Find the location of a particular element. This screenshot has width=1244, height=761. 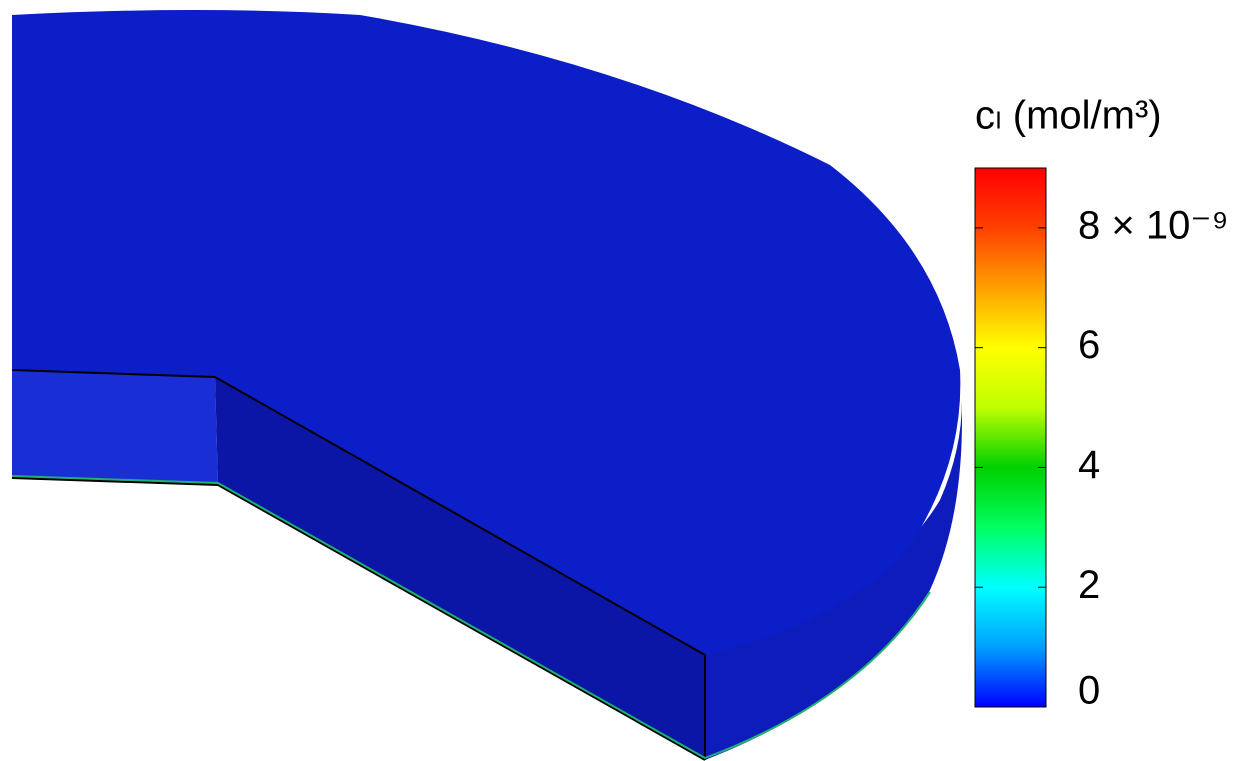

colorbar-title: cₗ (mol/m³) is located at coordinates (1068, 116).